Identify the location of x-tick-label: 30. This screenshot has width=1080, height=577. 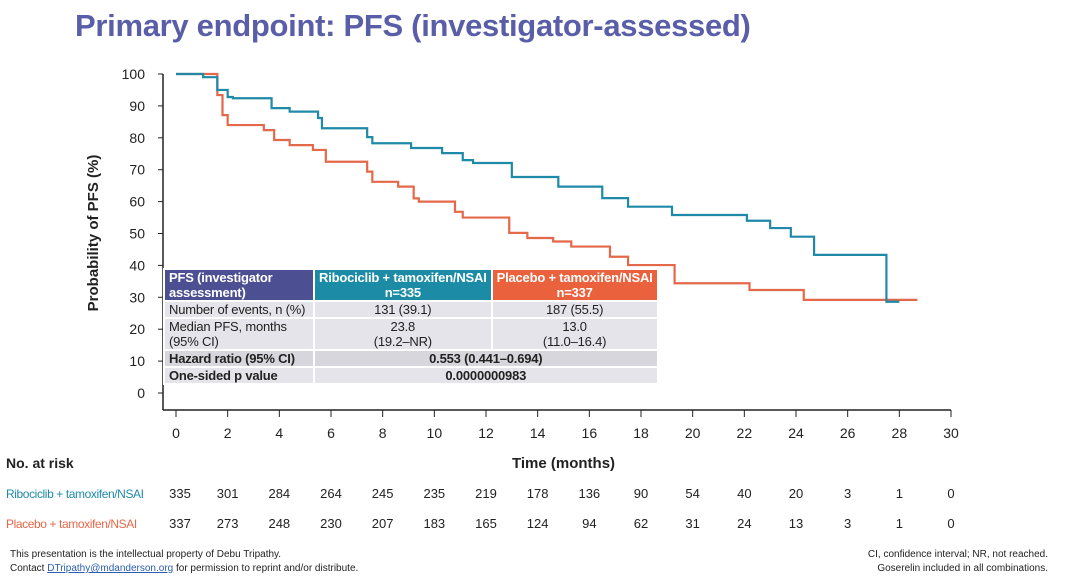
(951, 433).